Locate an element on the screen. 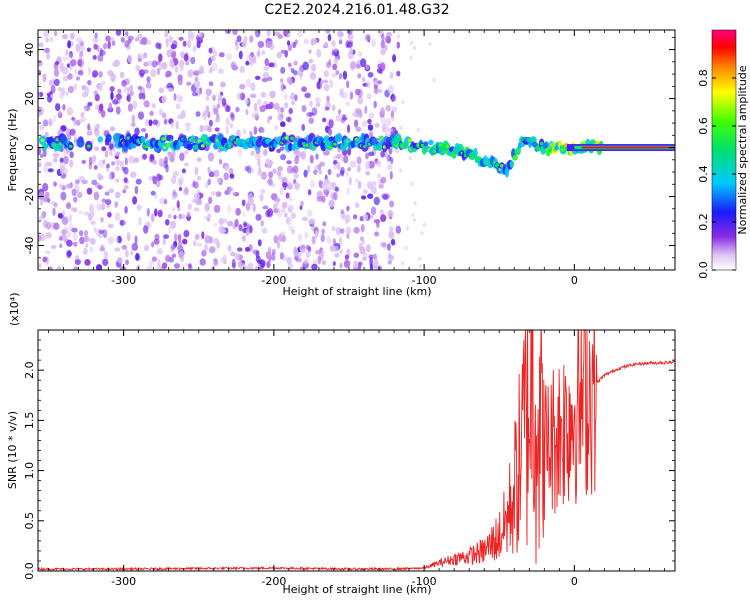  y-tick-label: 0.0 is located at coordinates (29, 571).